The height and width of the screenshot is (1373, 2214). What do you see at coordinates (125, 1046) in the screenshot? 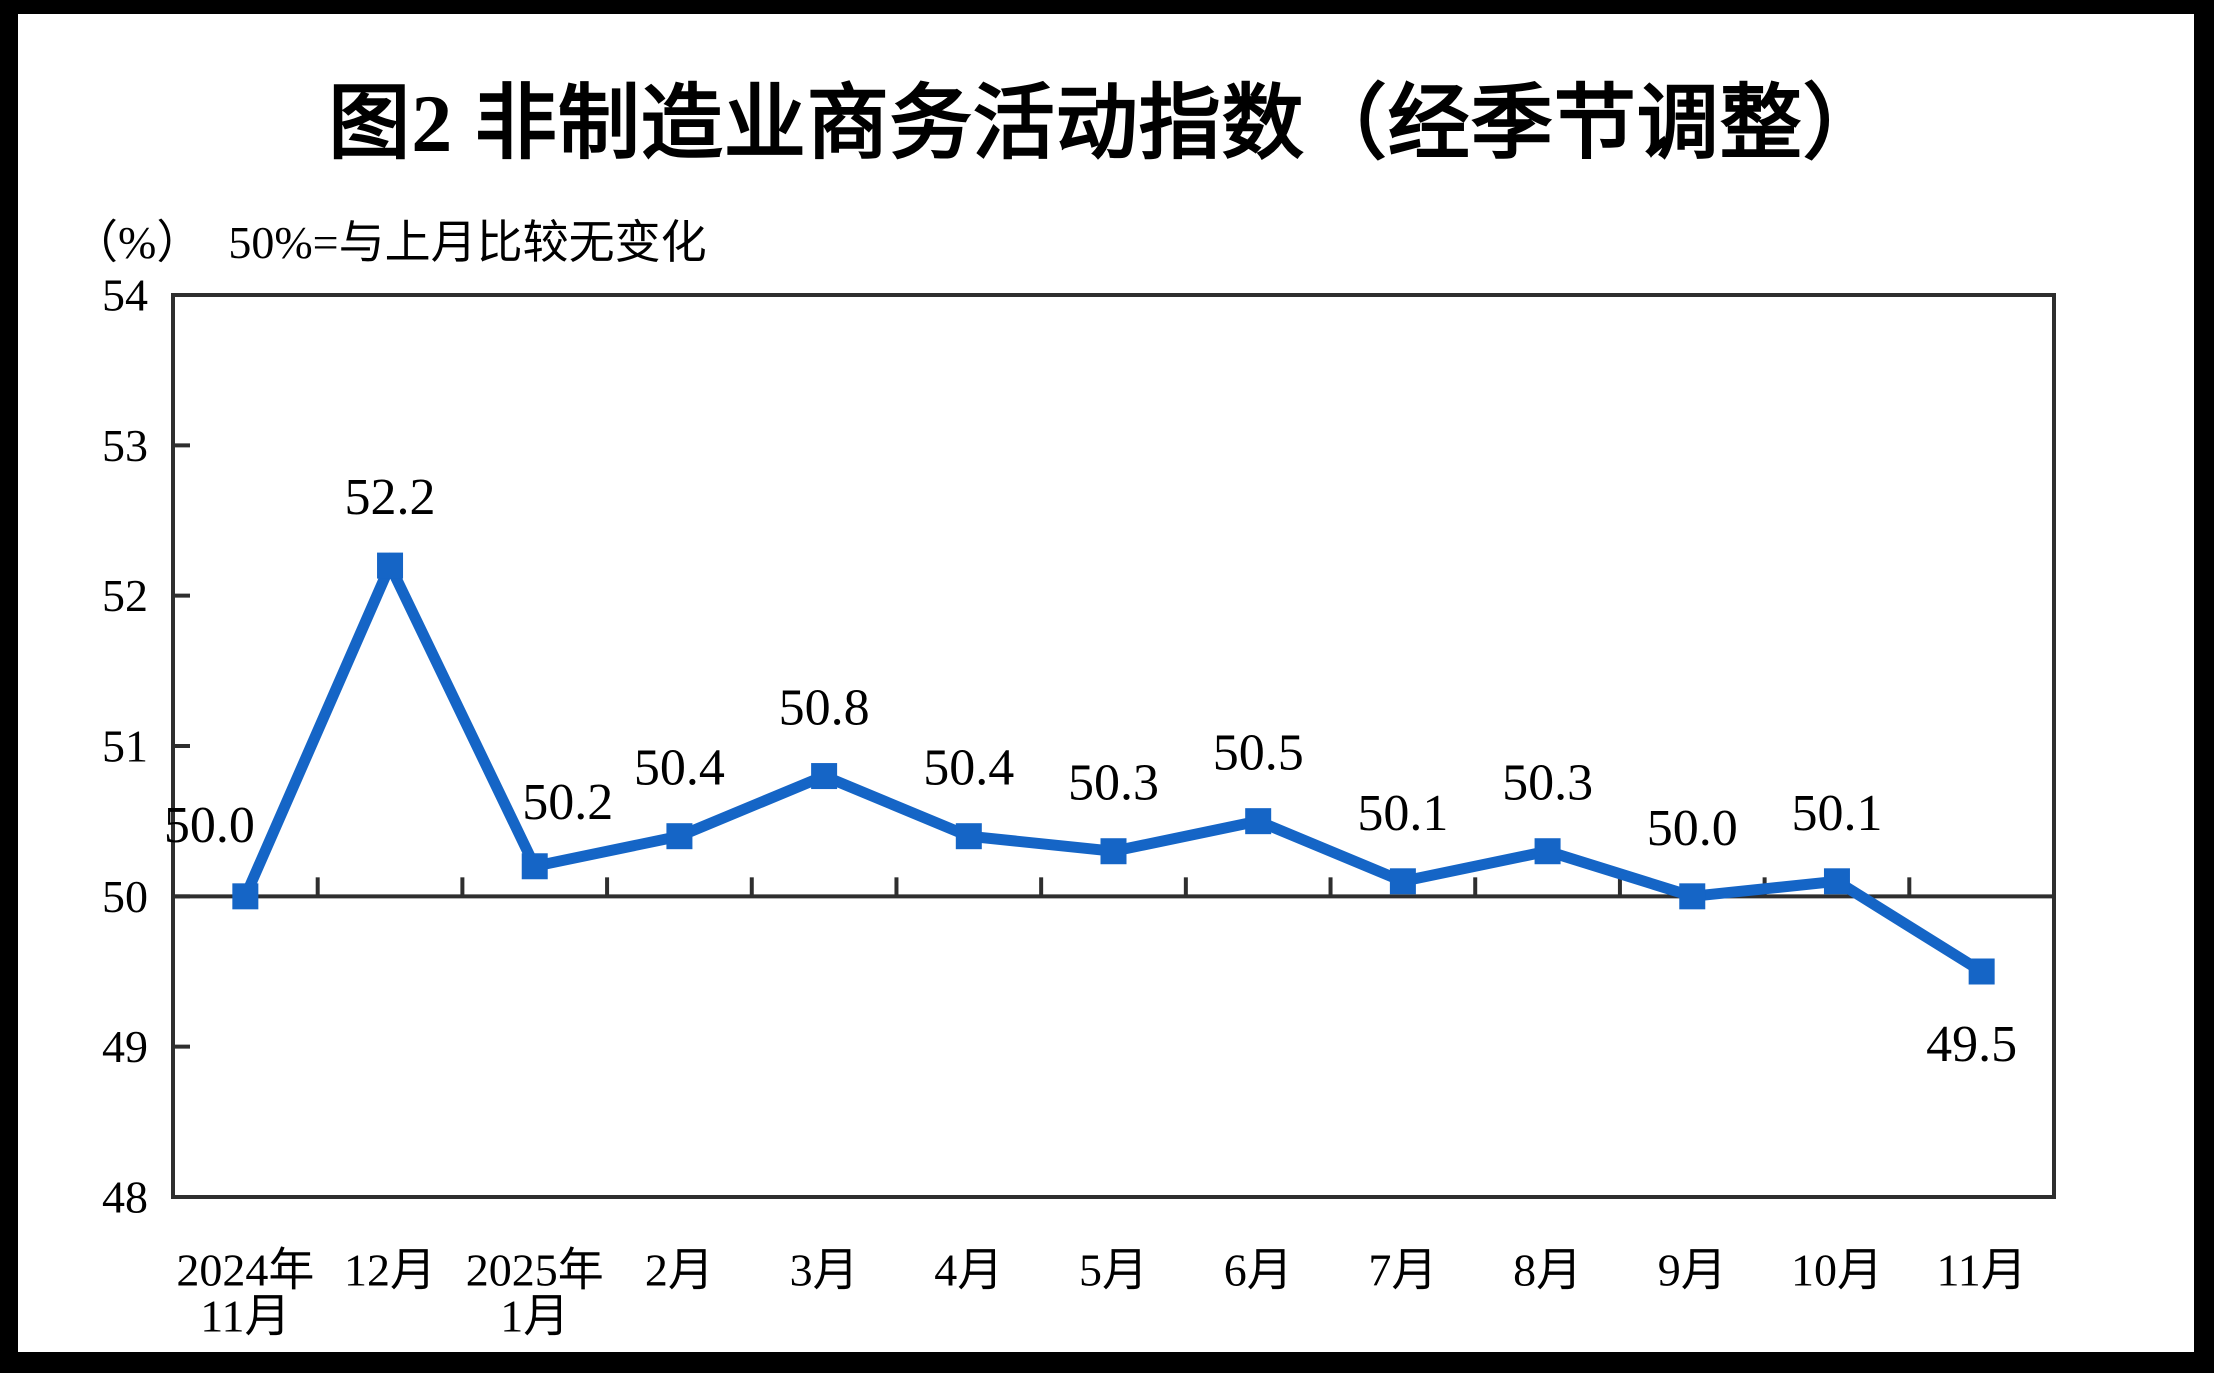
I see `y-axis-label: 49` at bounding box center [125, 1046].